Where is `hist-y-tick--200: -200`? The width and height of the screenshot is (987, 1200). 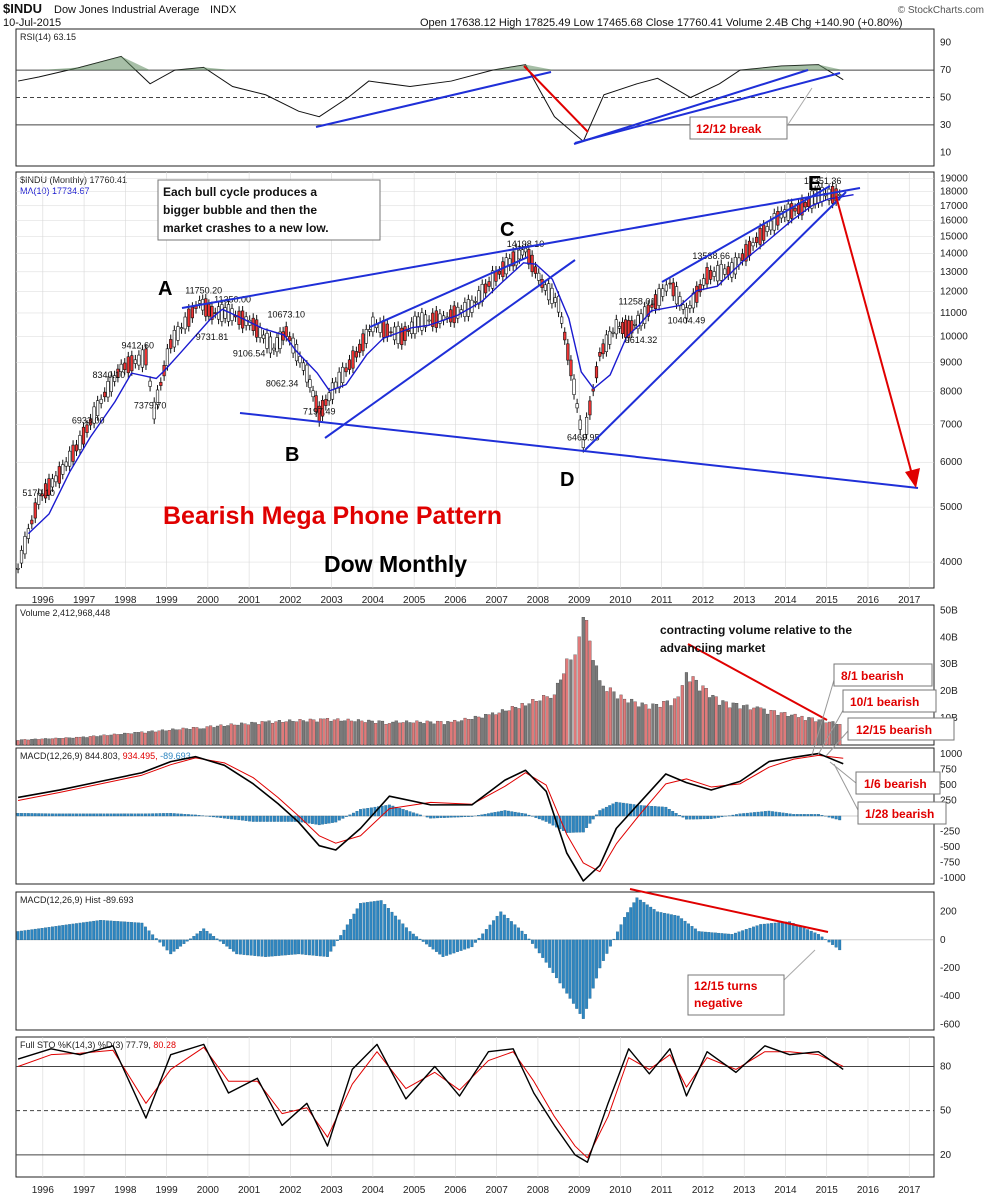
hist-y-tick--200: -200 is located at coordinates (950, 968).